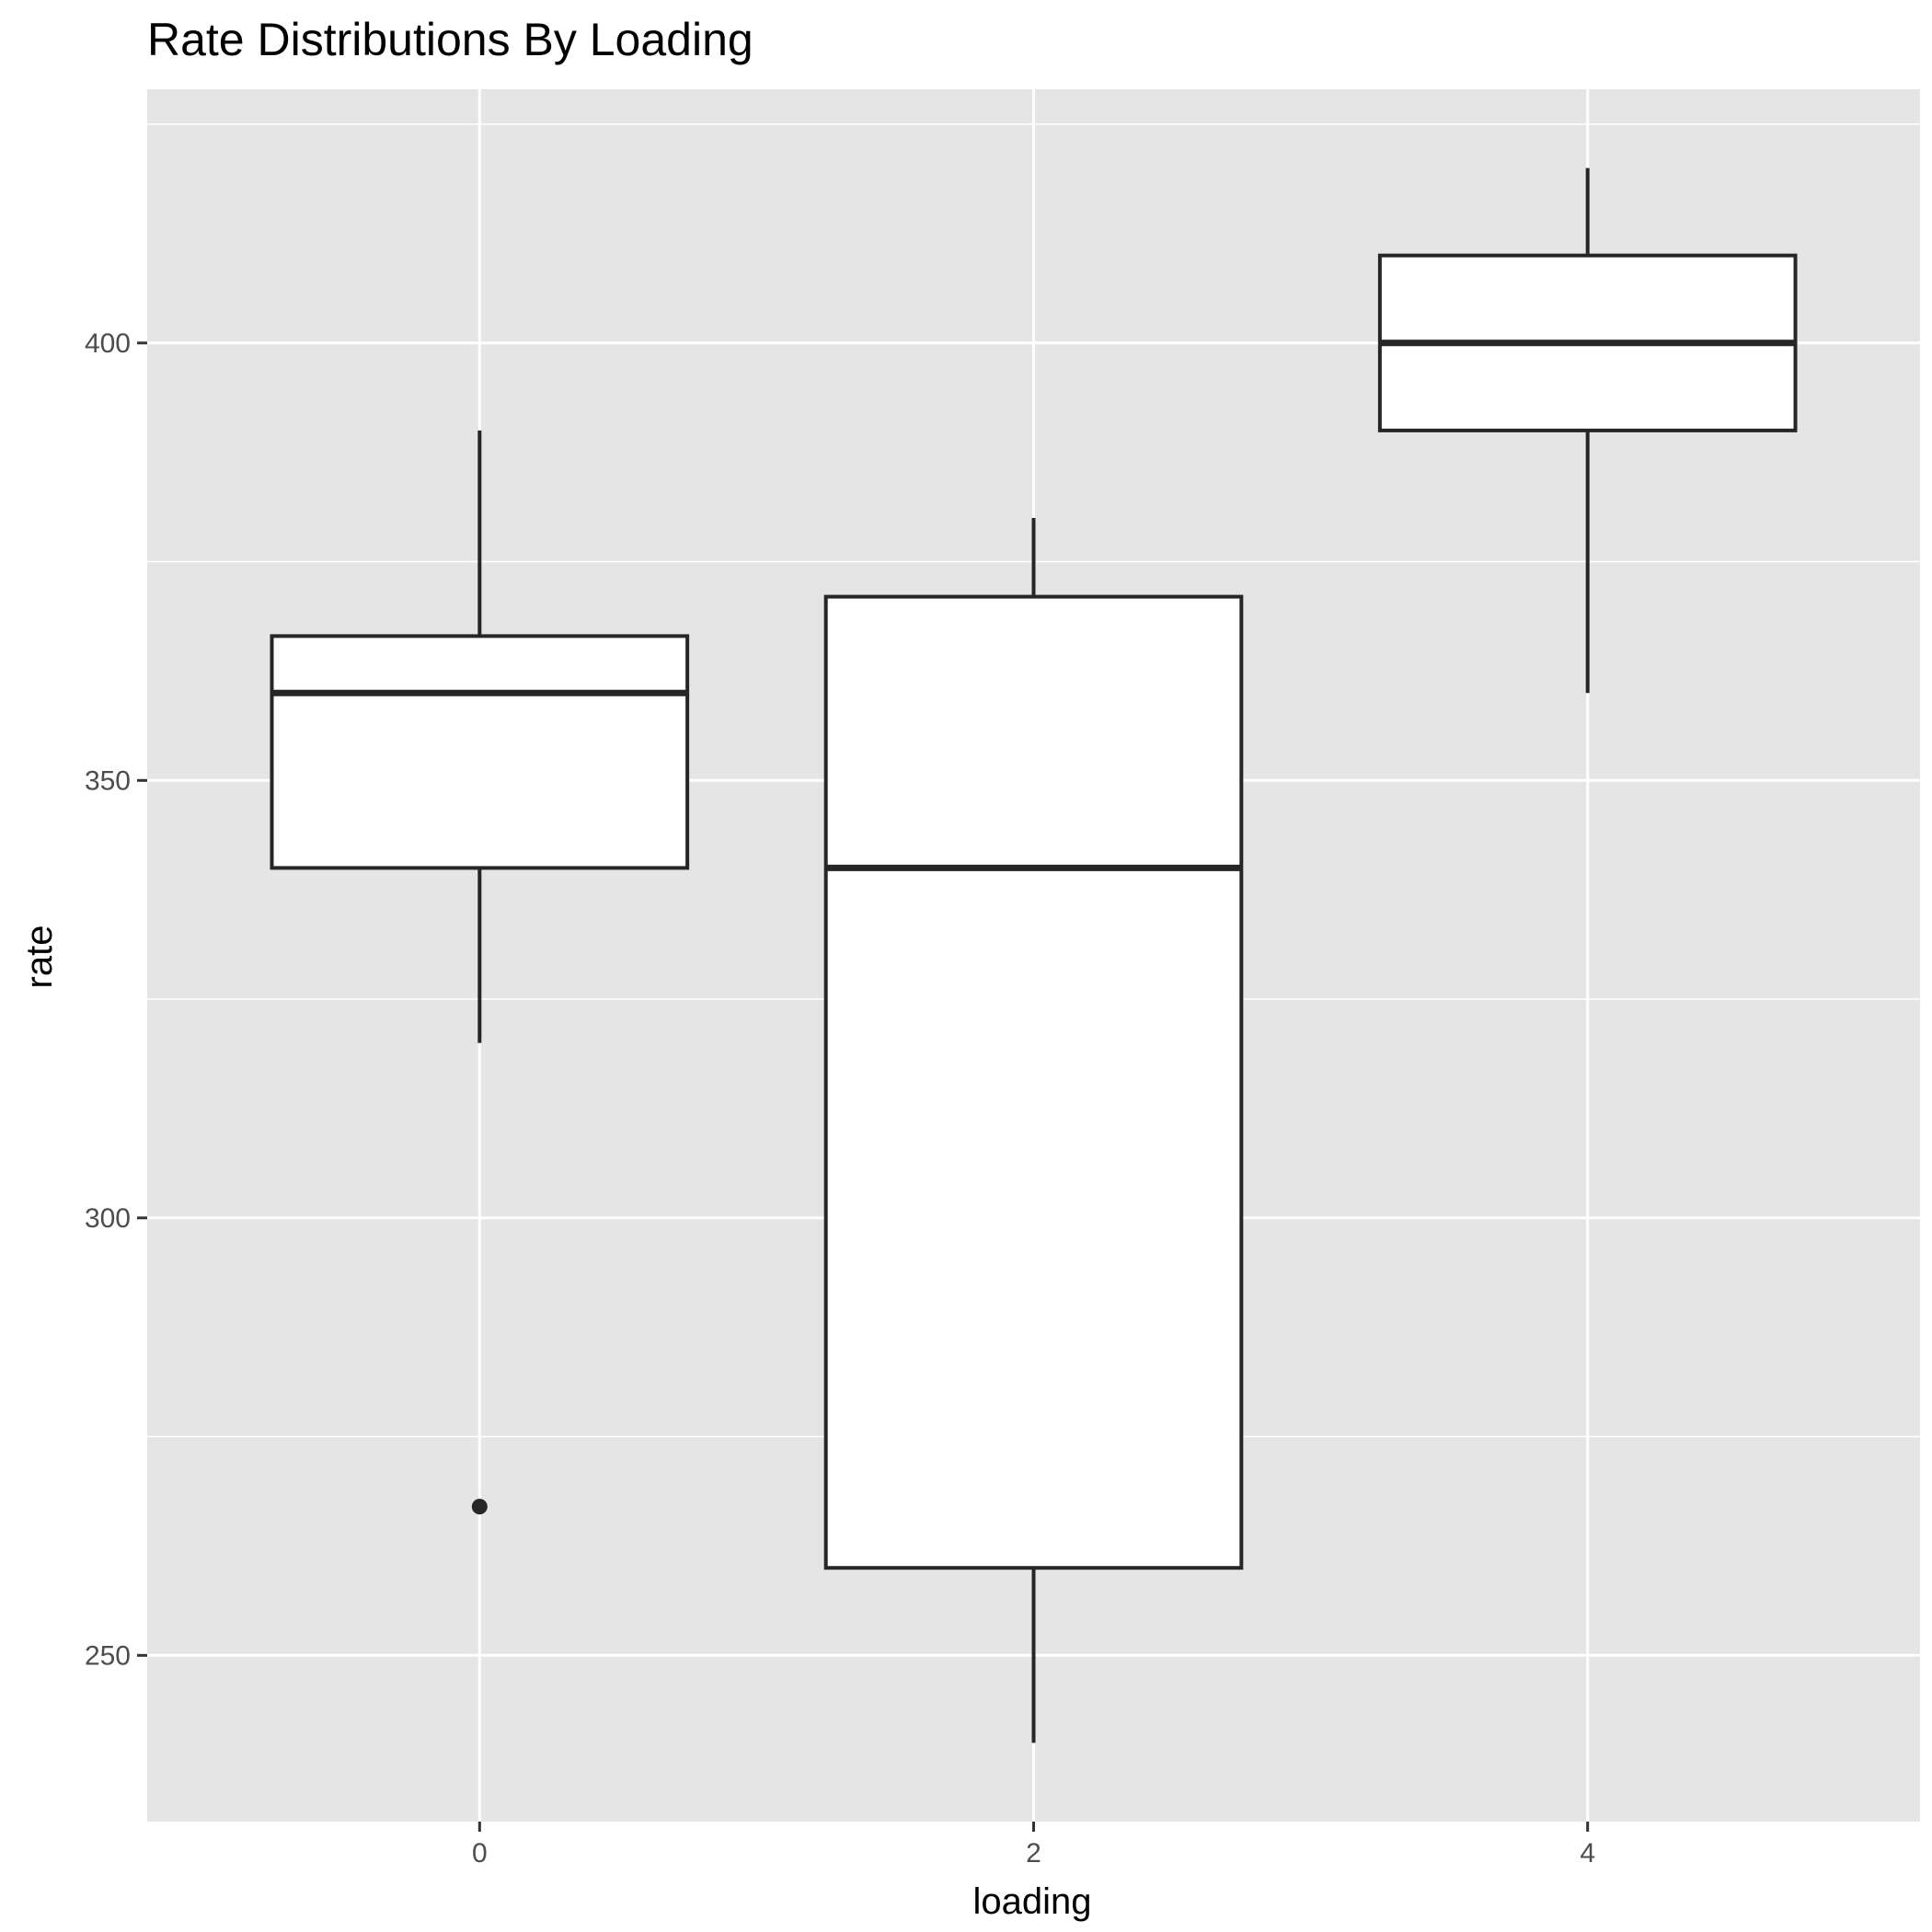  I want to click on outlier-point, so click(479, 1507).